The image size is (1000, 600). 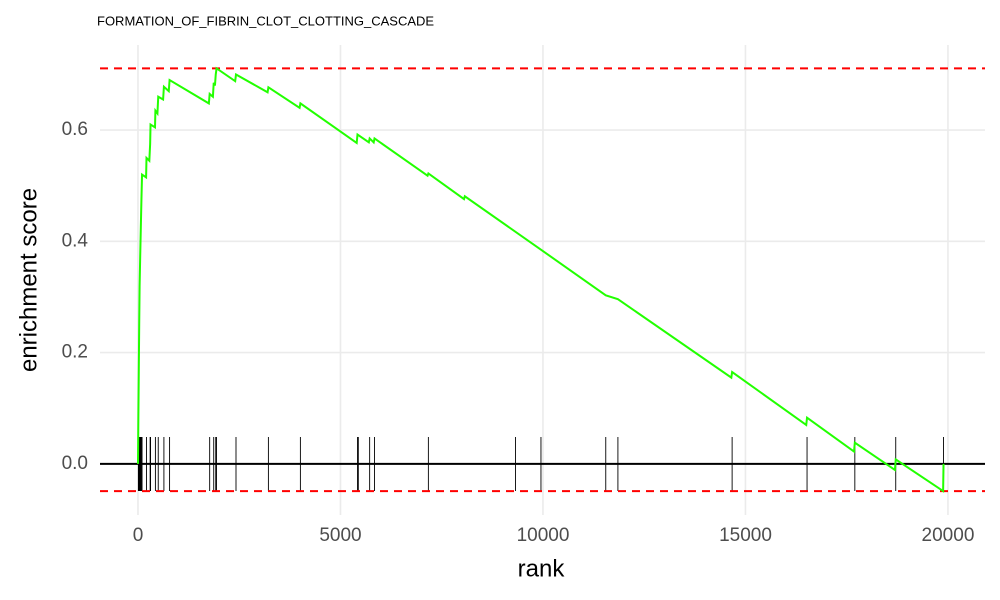 What do you see at coordinates (28, 280) in the screenshot?
I see `y-axis-label: enrichment score` at bounding box center [28, 280].